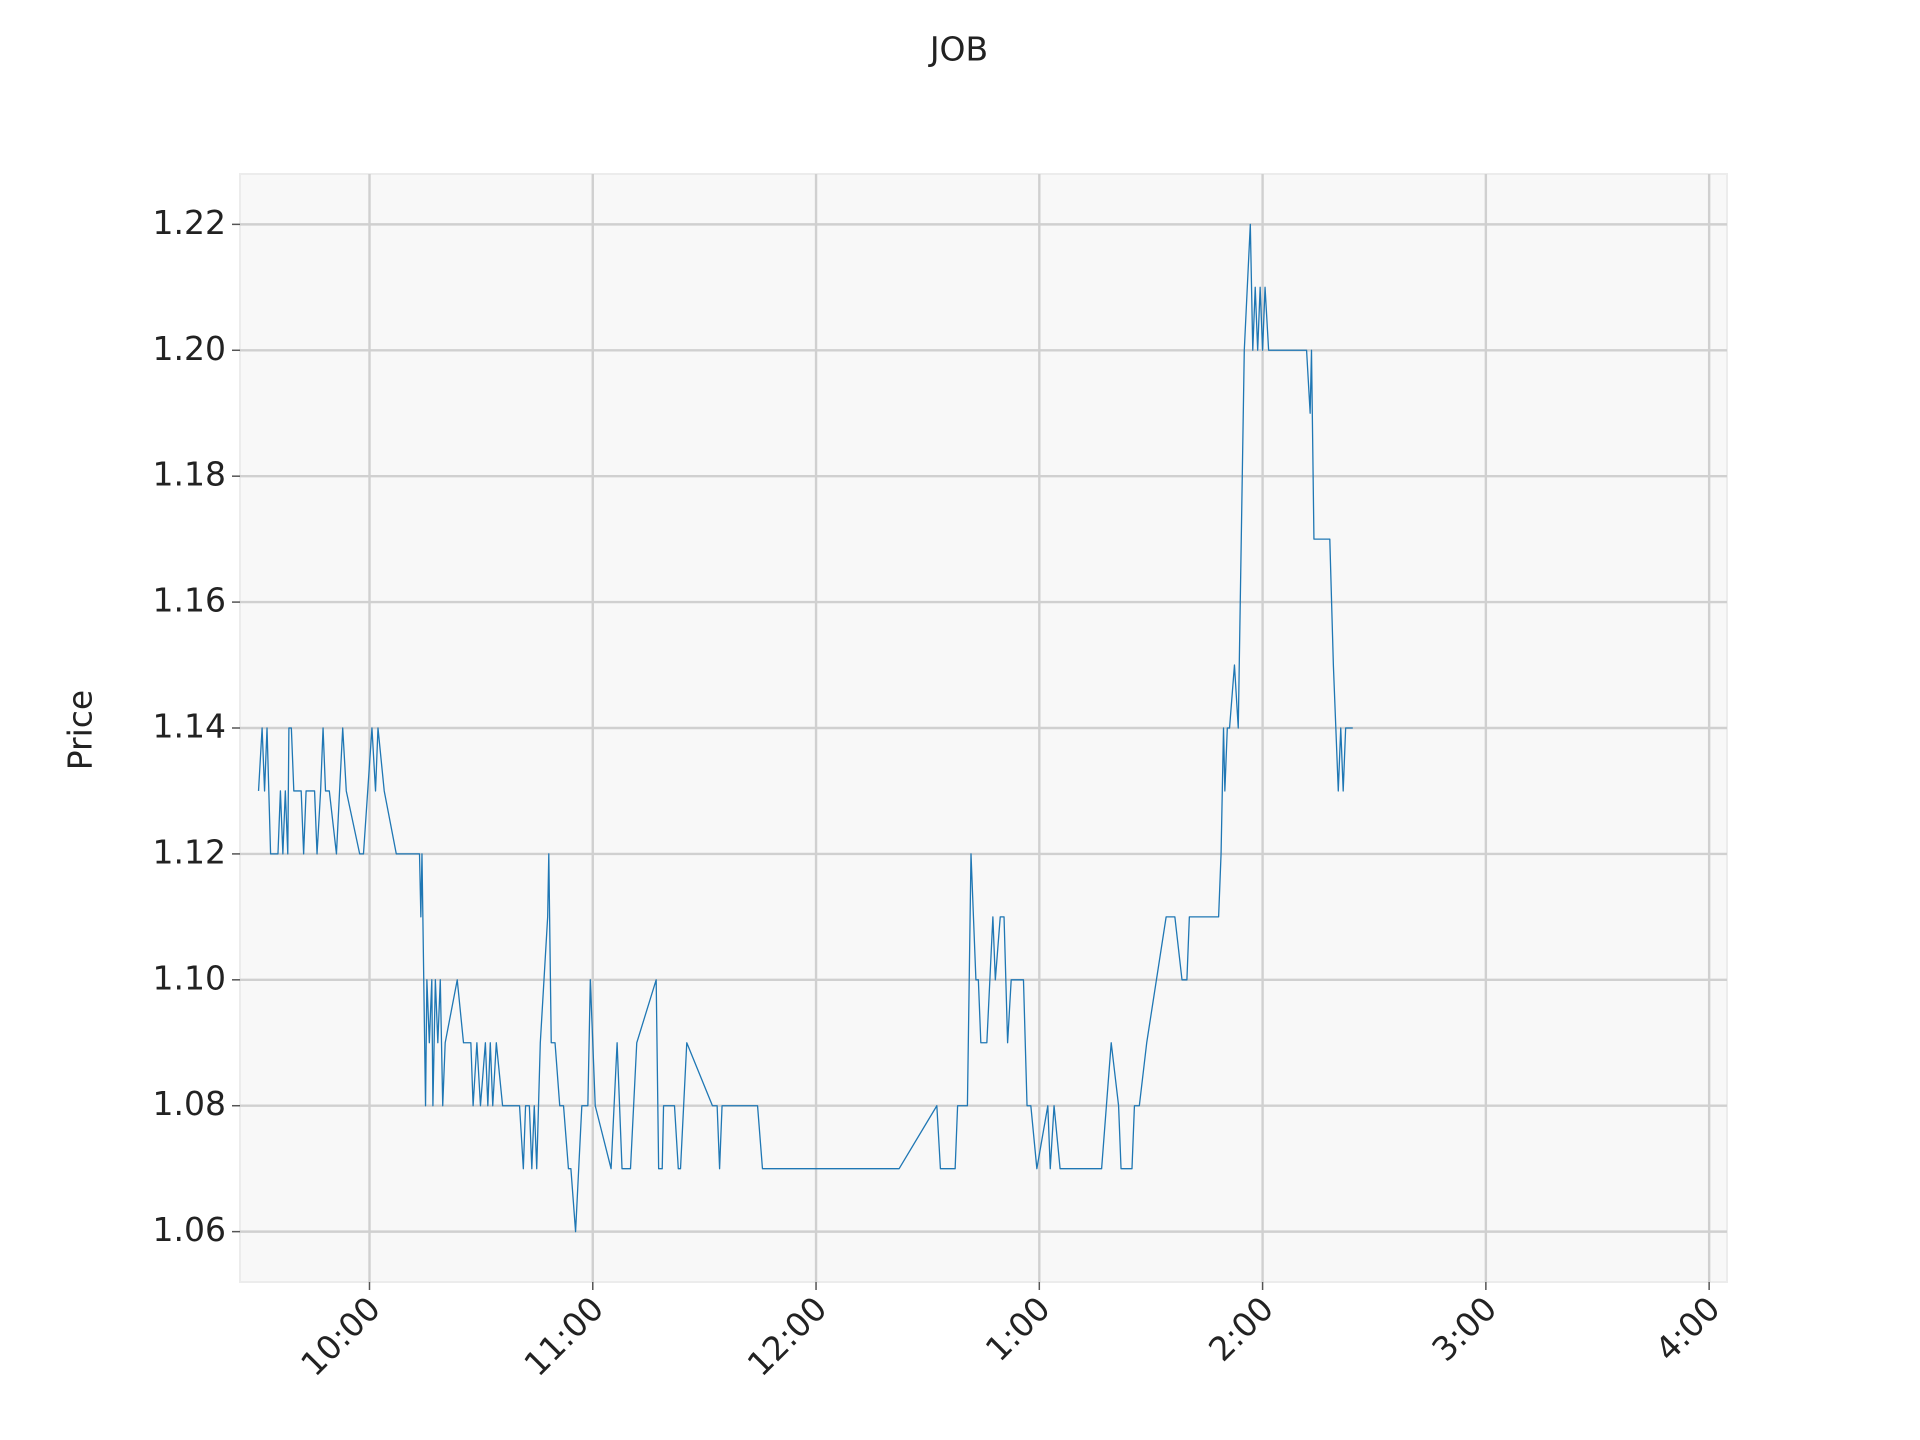  I want to click on y-tick-label: 1.18, so click(189, 474).